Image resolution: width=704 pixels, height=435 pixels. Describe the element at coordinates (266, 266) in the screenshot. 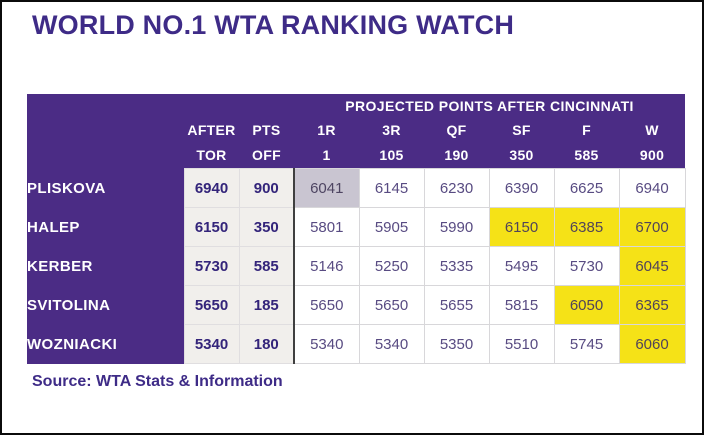

I see `pts-off-cell: 585` at that location.